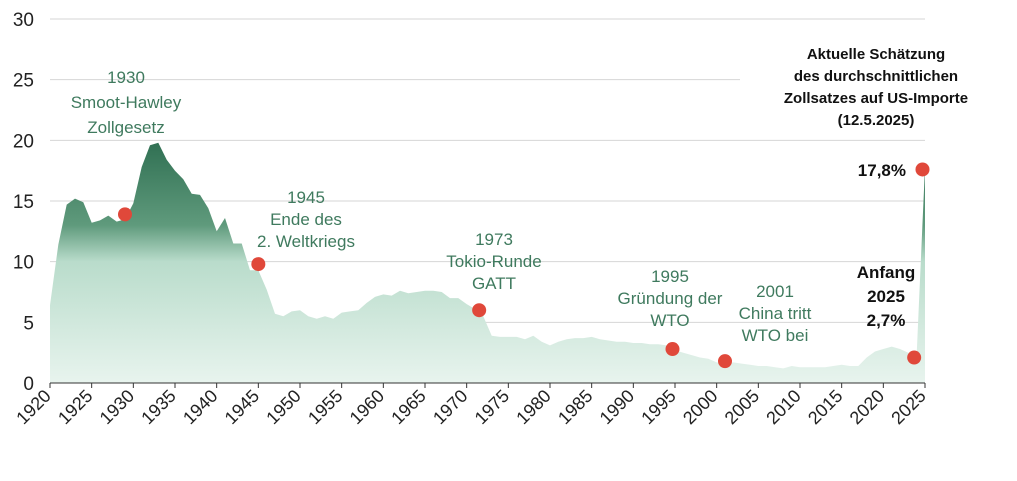  I want to click on y-tick-label: 20, so click(23, 141).